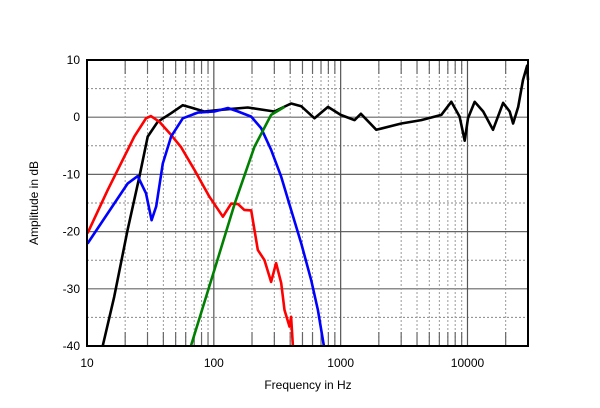 The width and height of the screenshot is (600, 408). Describe the element at coordinates (87, 363) in the screenshot. I see `x-tick-label: 10` at that location.